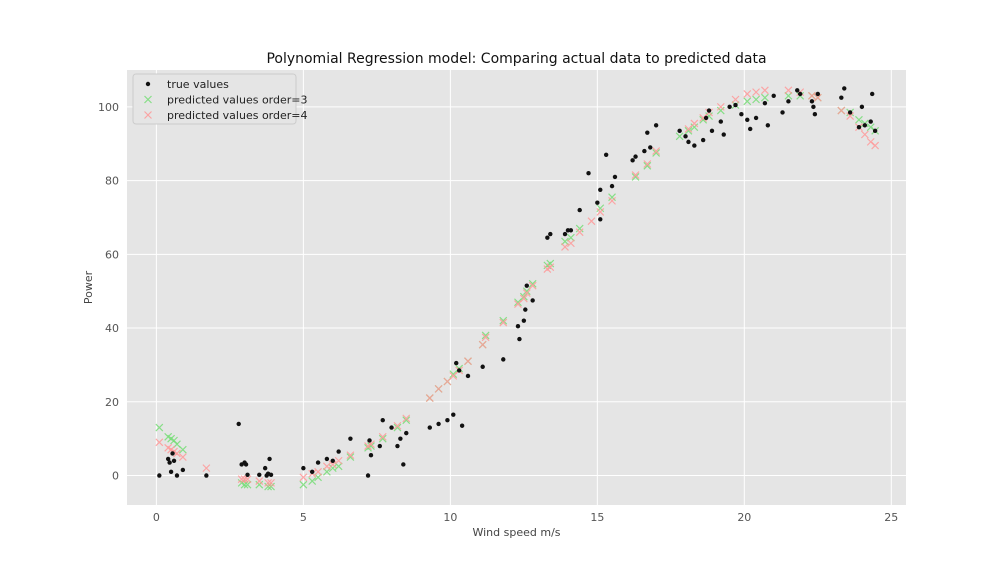 This screenshot has height=576, width=1008. Describe the element at coordinates (237, 100) in the screenshot. I see `legend-label: predicted values order=3` at that location.